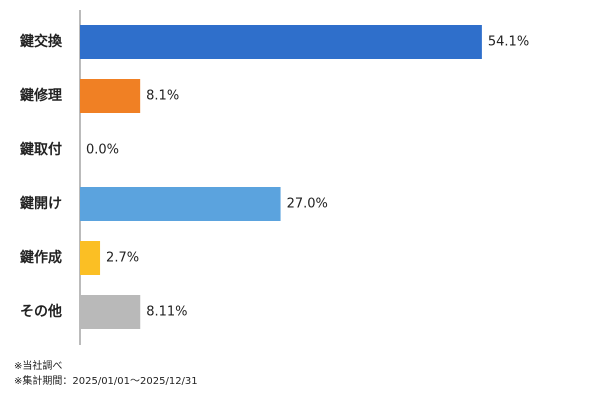 This screenshot has width=600, height=400. What do you see at coordinates (162, 96) in the screenshot?
I see `value-label: 8.1%` at bounding box center [162, 96].